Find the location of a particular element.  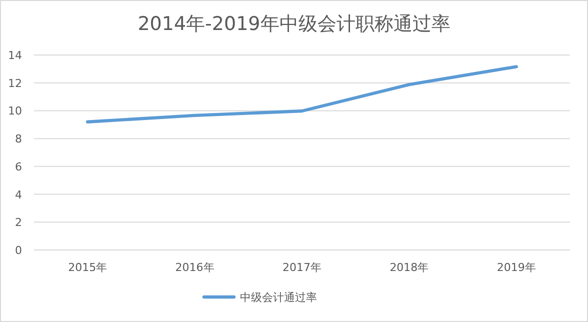

x-tick-label: 2019年 is located at coordinates (516, 267).